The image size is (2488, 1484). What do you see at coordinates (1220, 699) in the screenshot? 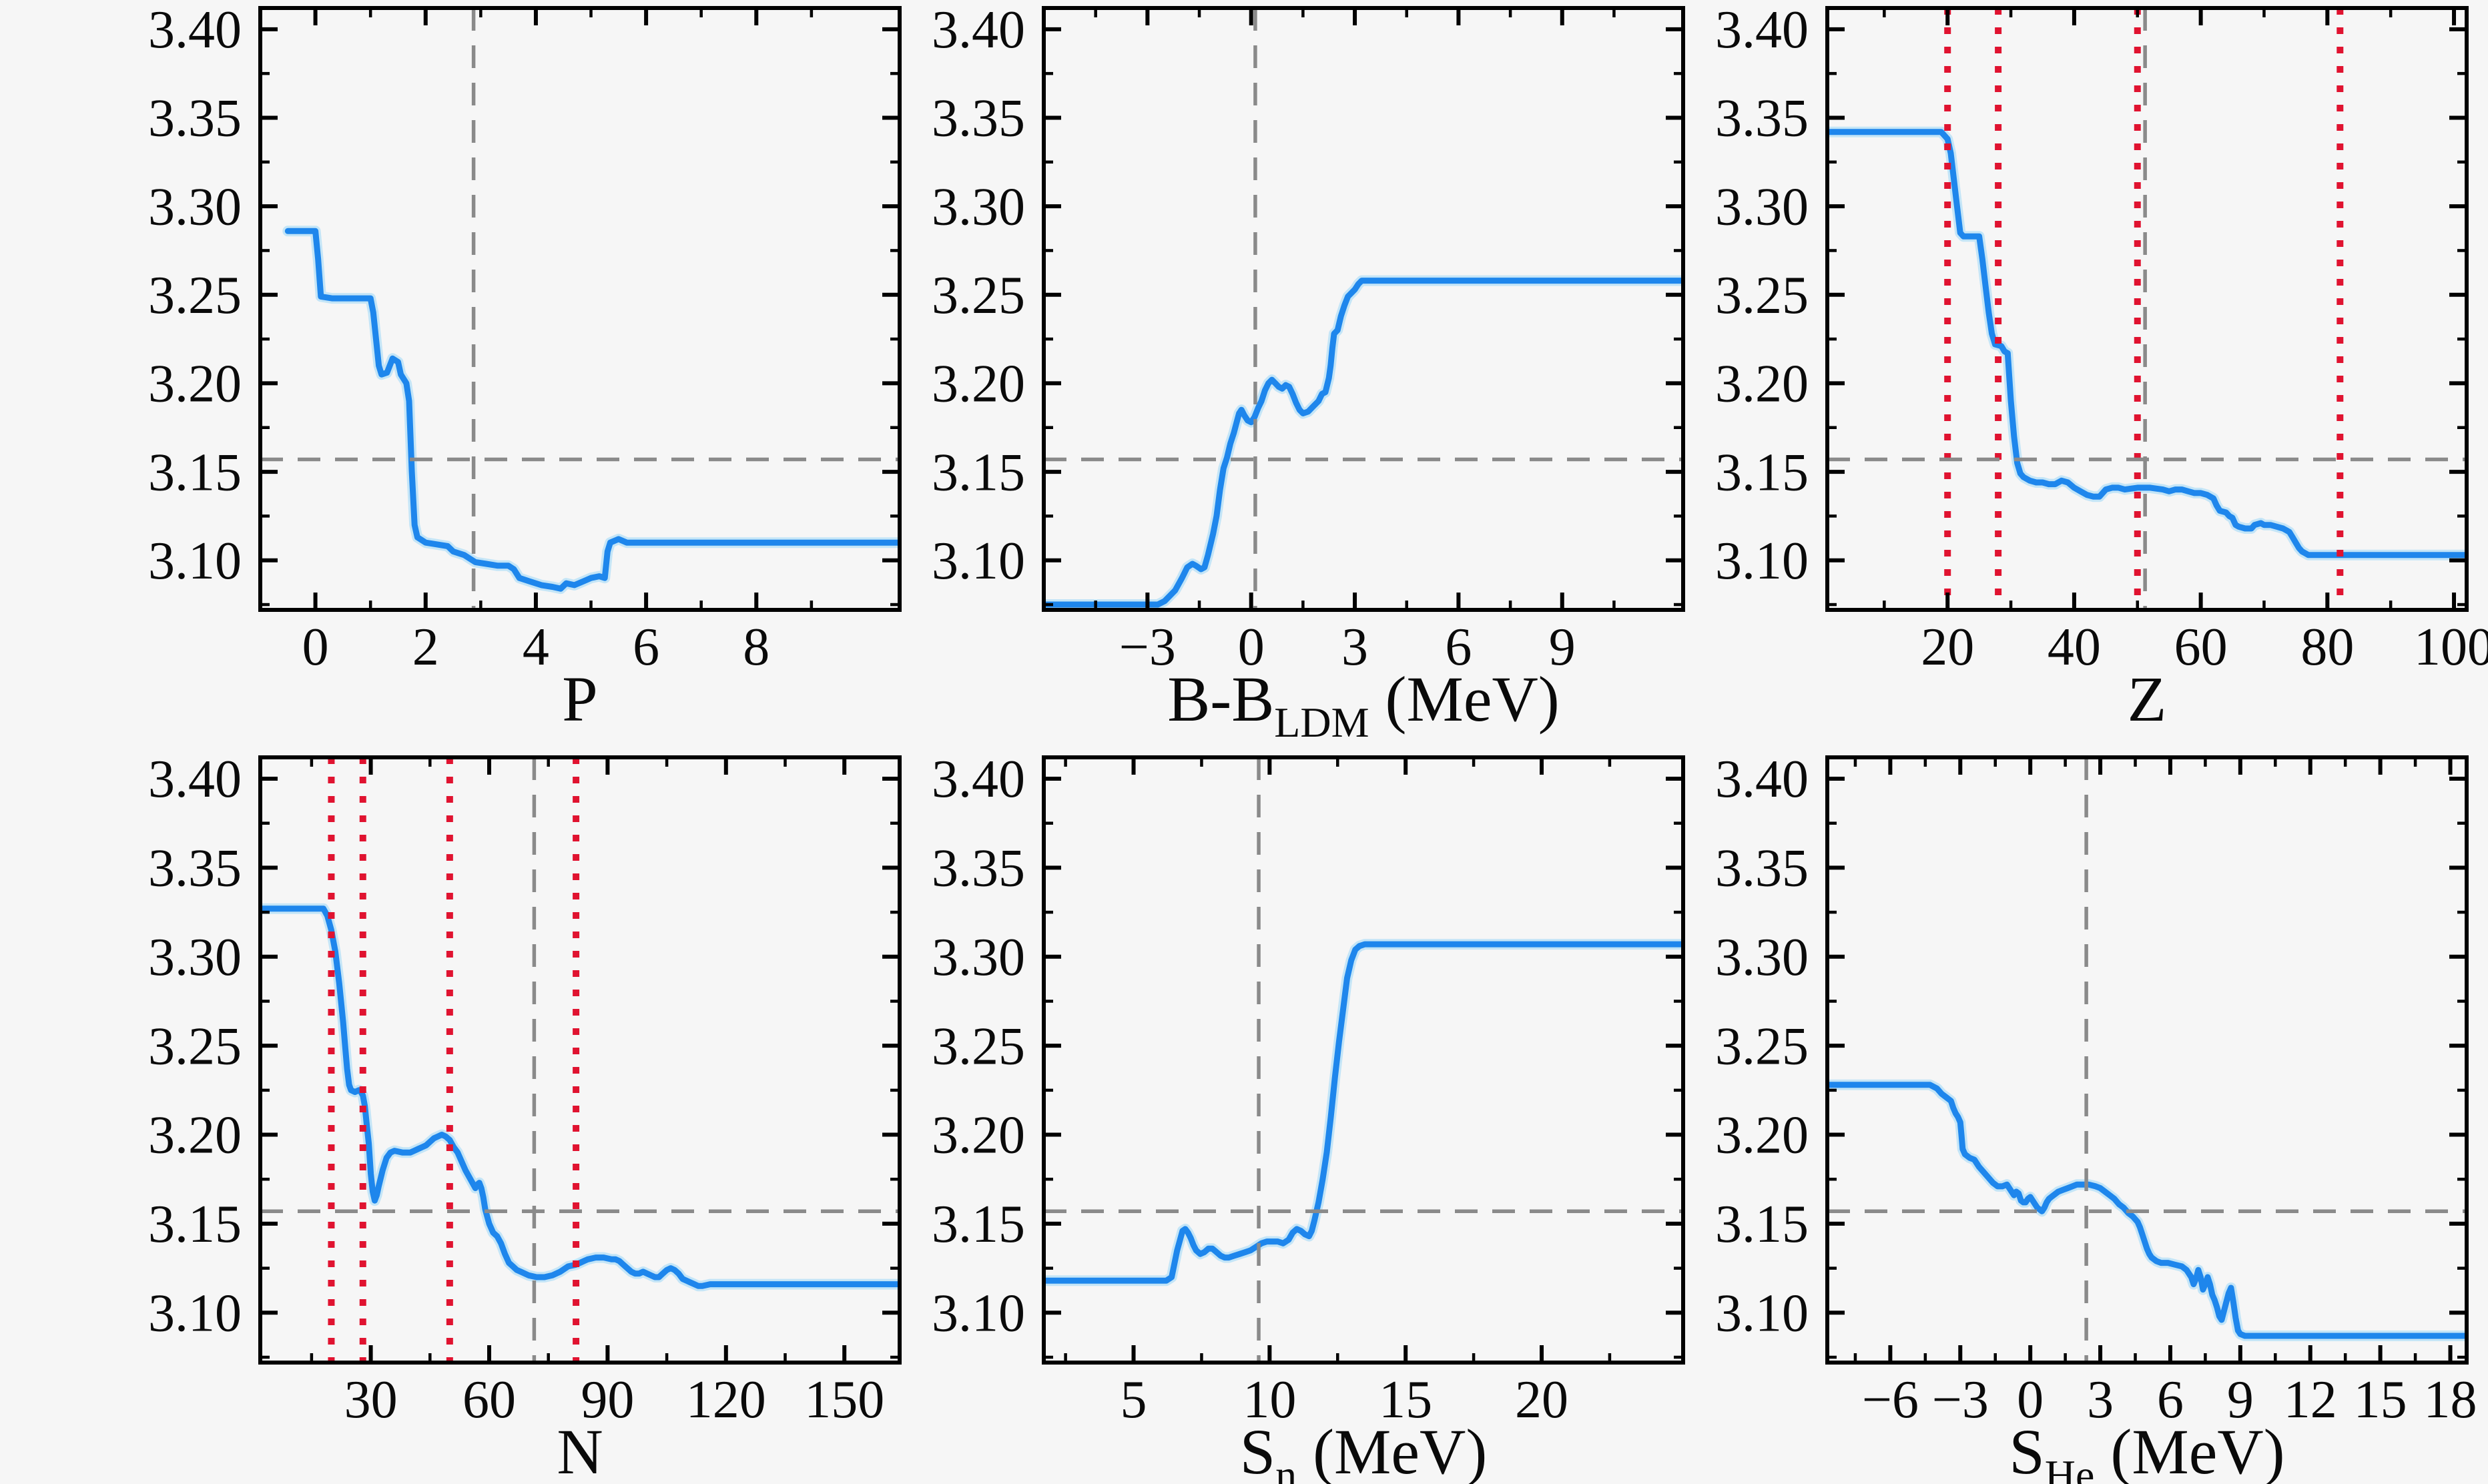
I see `x-axis-label-text: B-B` at bounding box center [1220, 699].